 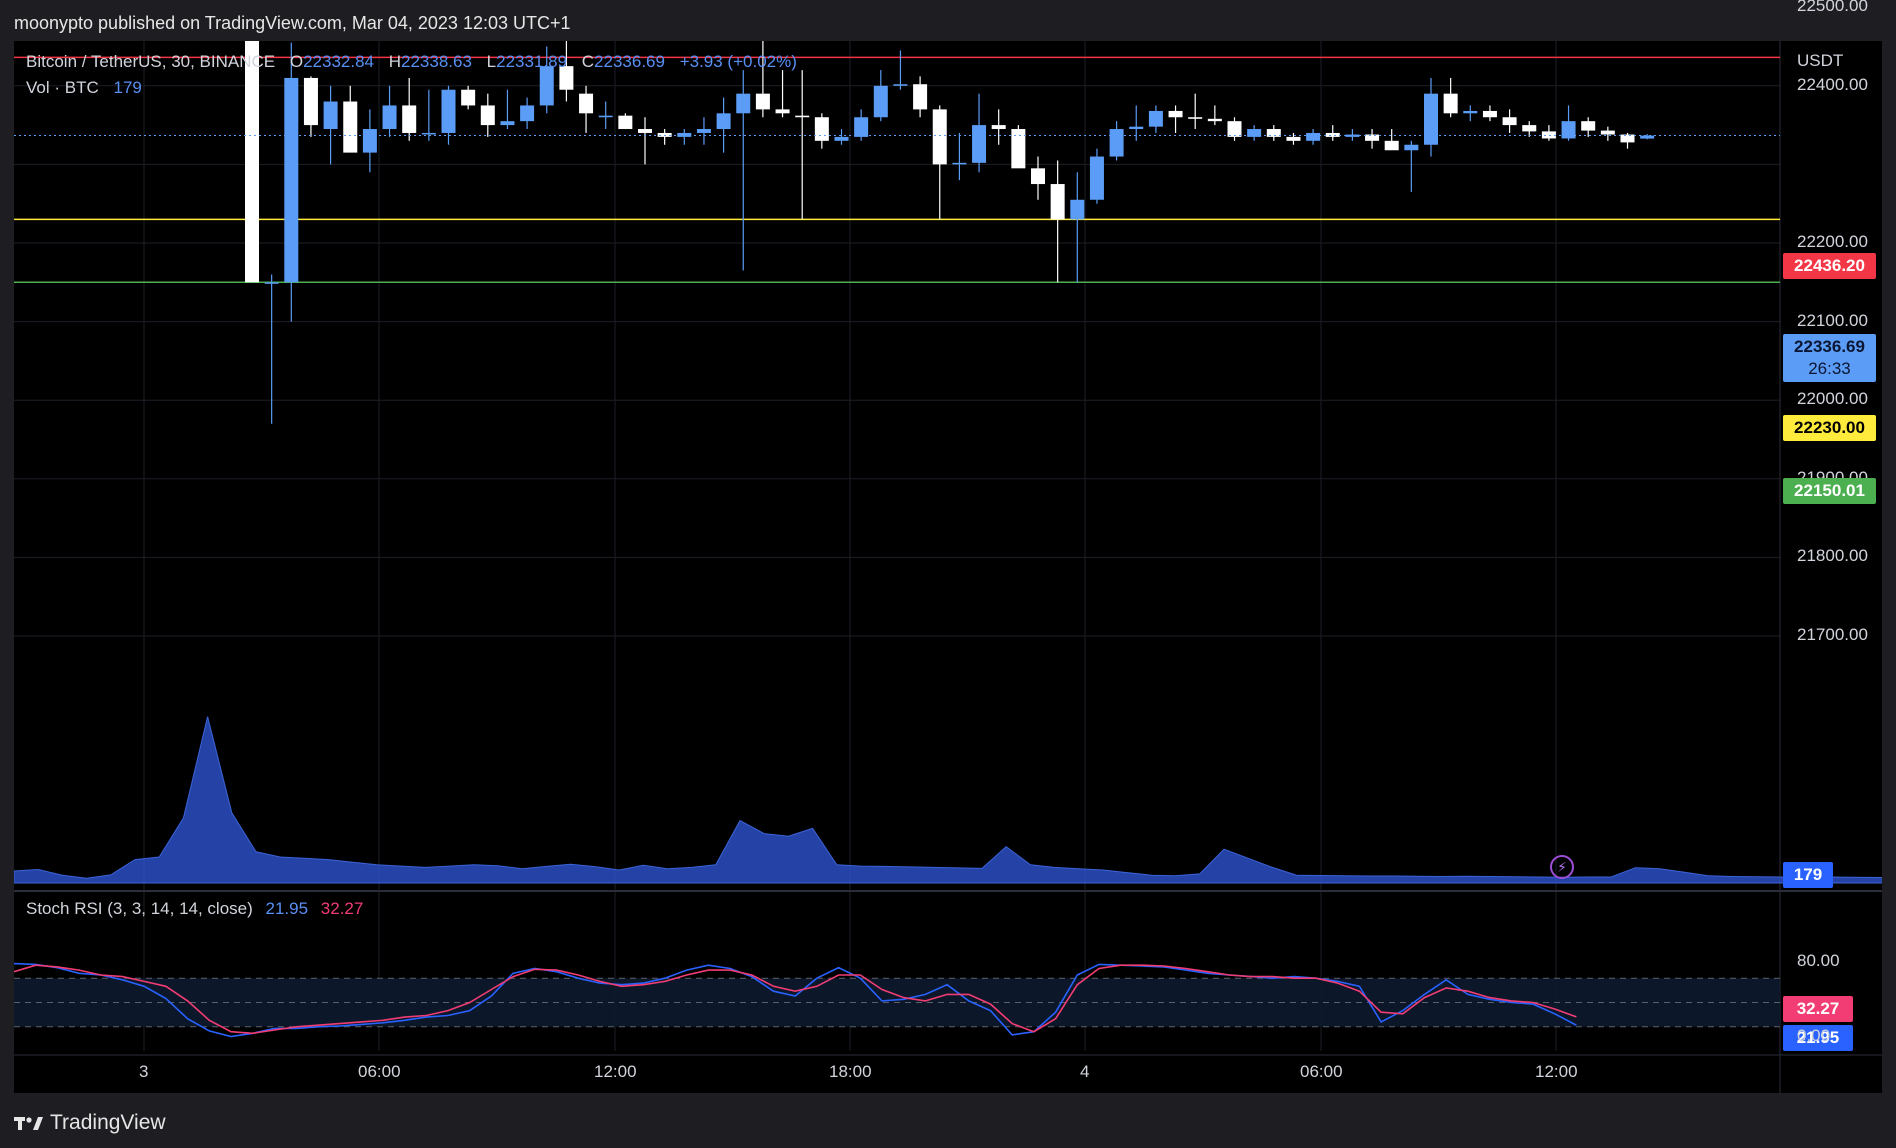 What do you see at coordinates (1818, 960) in the screenshot?
I see `stoch-tick-80: 80.00` at bounding box center [1818, 960].